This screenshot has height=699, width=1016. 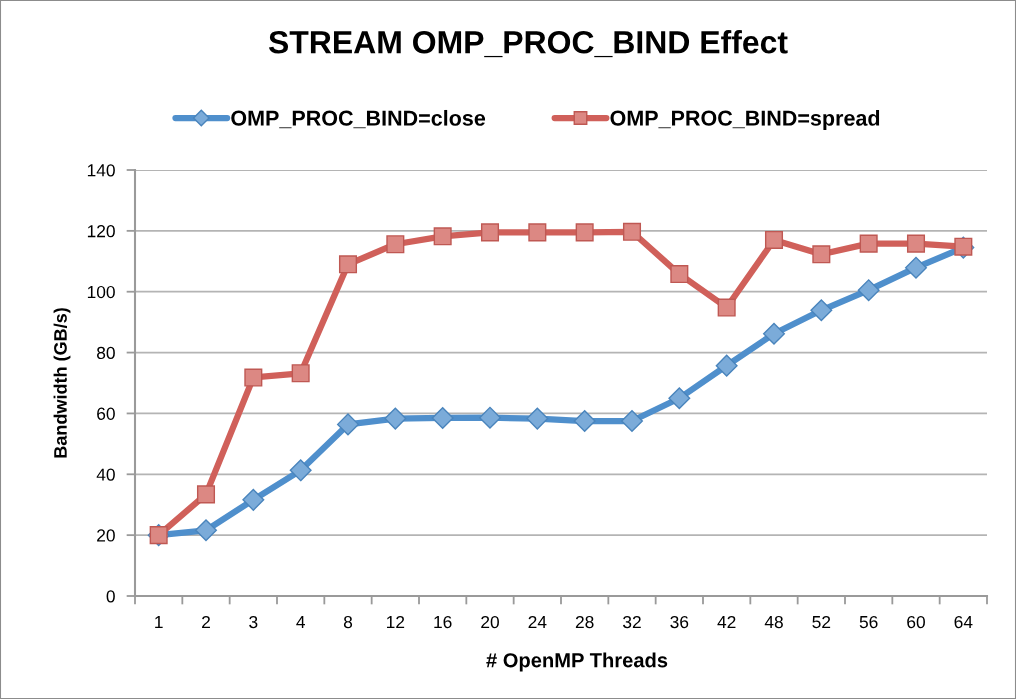 I want to click on y-tick-label: 20, so click(x=106, y=535).